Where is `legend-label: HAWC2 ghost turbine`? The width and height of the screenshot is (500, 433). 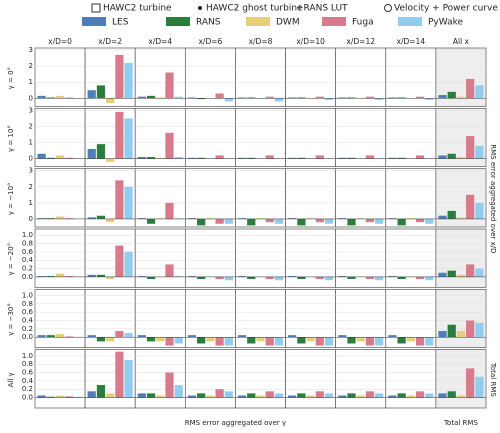
legend-label: HAWC2 ghost turbine is located at coordinates (254, 9).